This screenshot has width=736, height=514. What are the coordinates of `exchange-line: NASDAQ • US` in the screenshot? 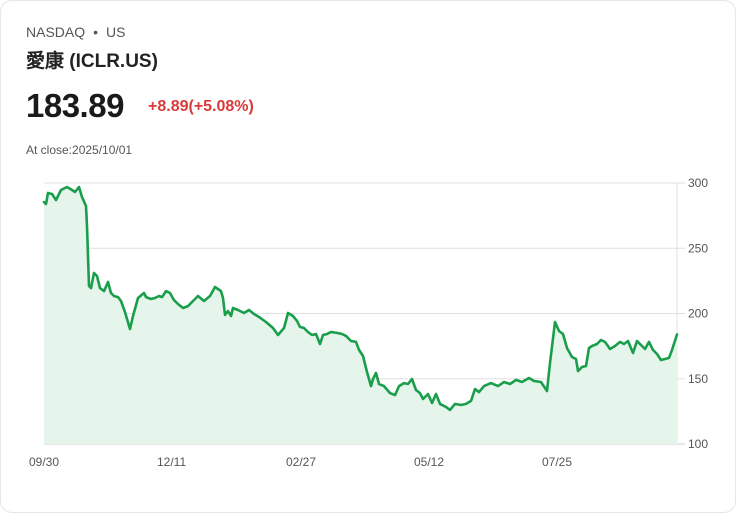 It's located at (75, 32).